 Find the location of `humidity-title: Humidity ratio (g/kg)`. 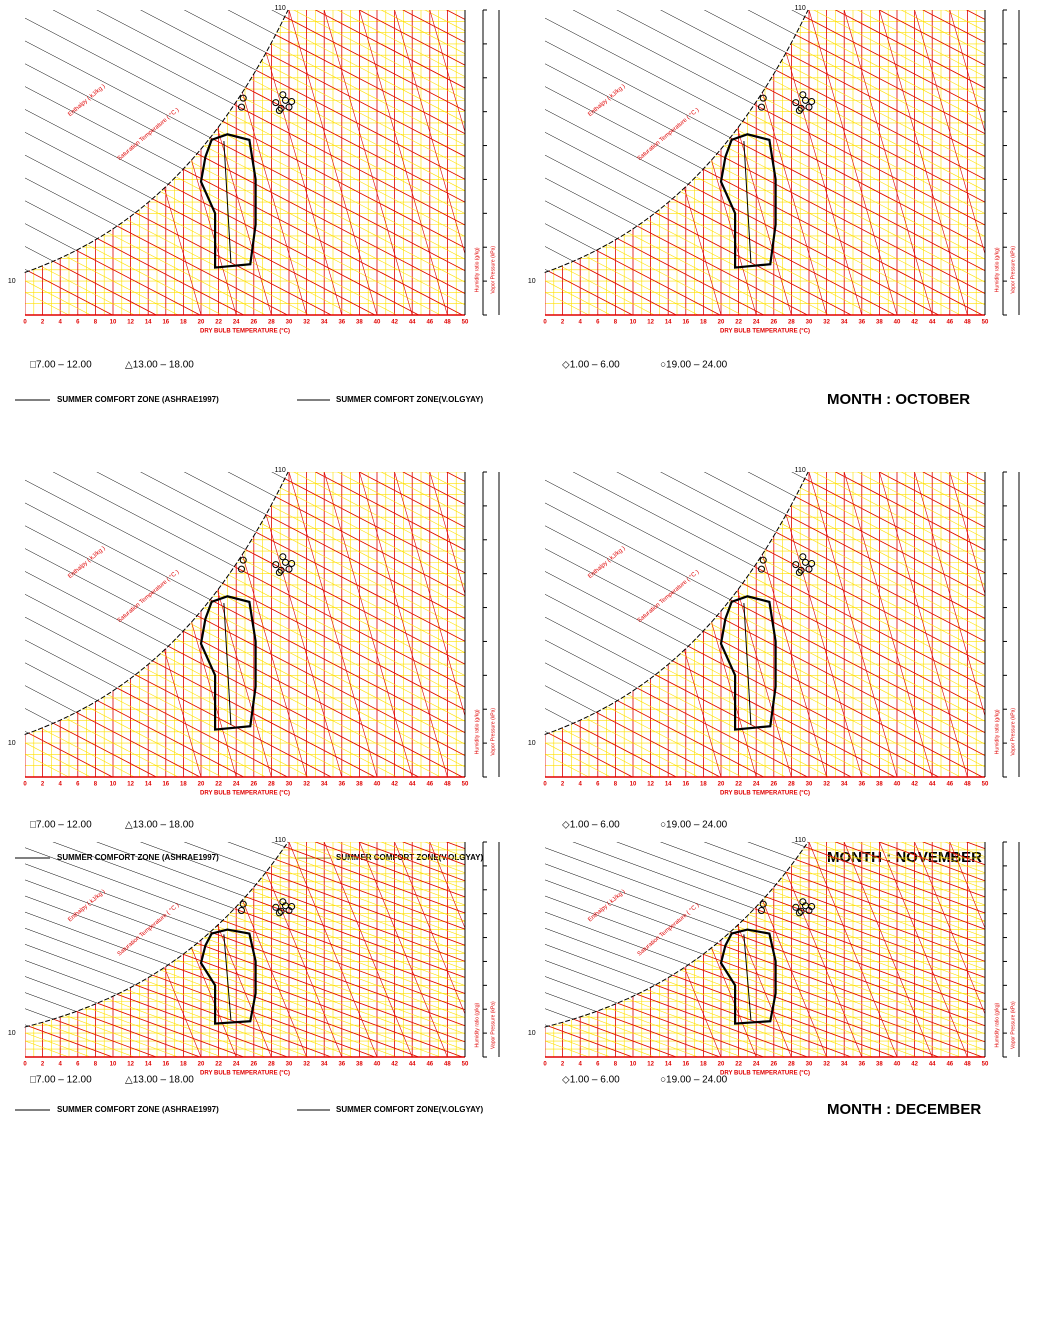

humidity-title: Humidity ratio (g/kg) is located at coordinates (477, 269).